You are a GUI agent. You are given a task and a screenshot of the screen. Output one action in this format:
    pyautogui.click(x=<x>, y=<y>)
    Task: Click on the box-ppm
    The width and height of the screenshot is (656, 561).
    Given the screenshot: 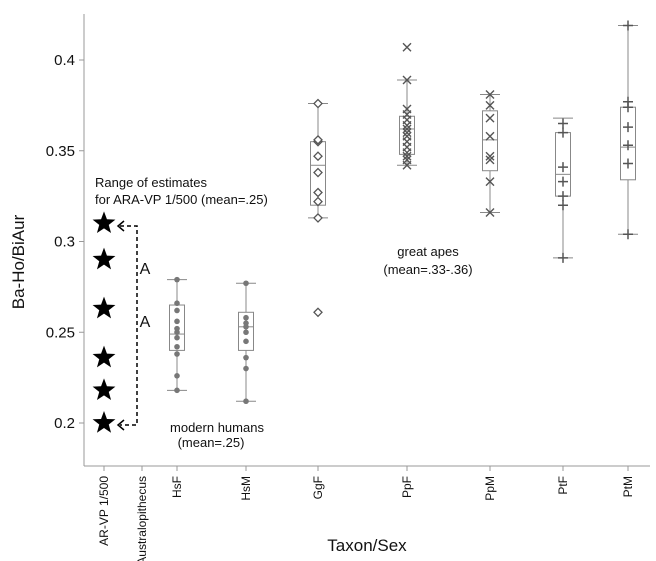 What is the action you would take?
    pyautogui.click(x=490, y=153)
    